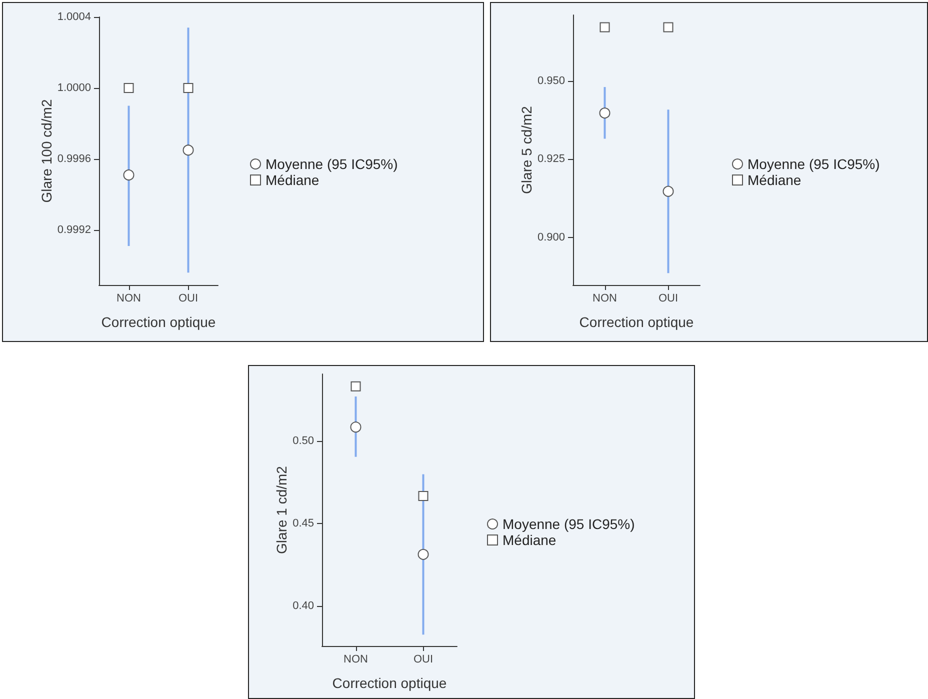  Describe the element at coordinates (74, 17) in the screenshot. I see `y-tick-label: 1.0004` at that location.